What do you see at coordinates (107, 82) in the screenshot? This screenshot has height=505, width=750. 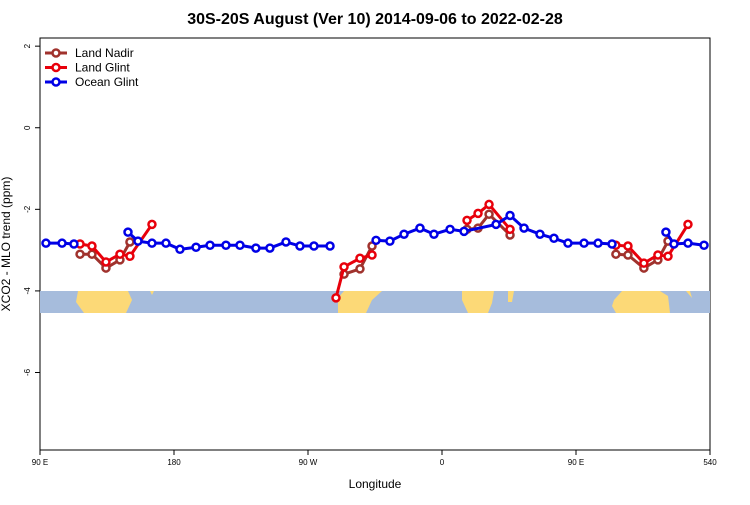 I see `legend-label: Ocean Glint` at bounding box center [107, 82].